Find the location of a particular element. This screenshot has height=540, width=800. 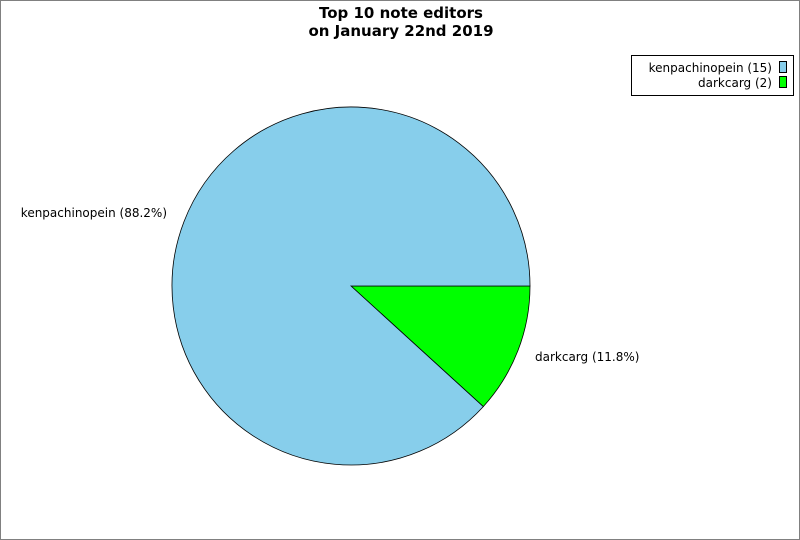

slice-label-kenpachinopein: kenpachinopein (88.2%) is located at coordinates (94, 213).